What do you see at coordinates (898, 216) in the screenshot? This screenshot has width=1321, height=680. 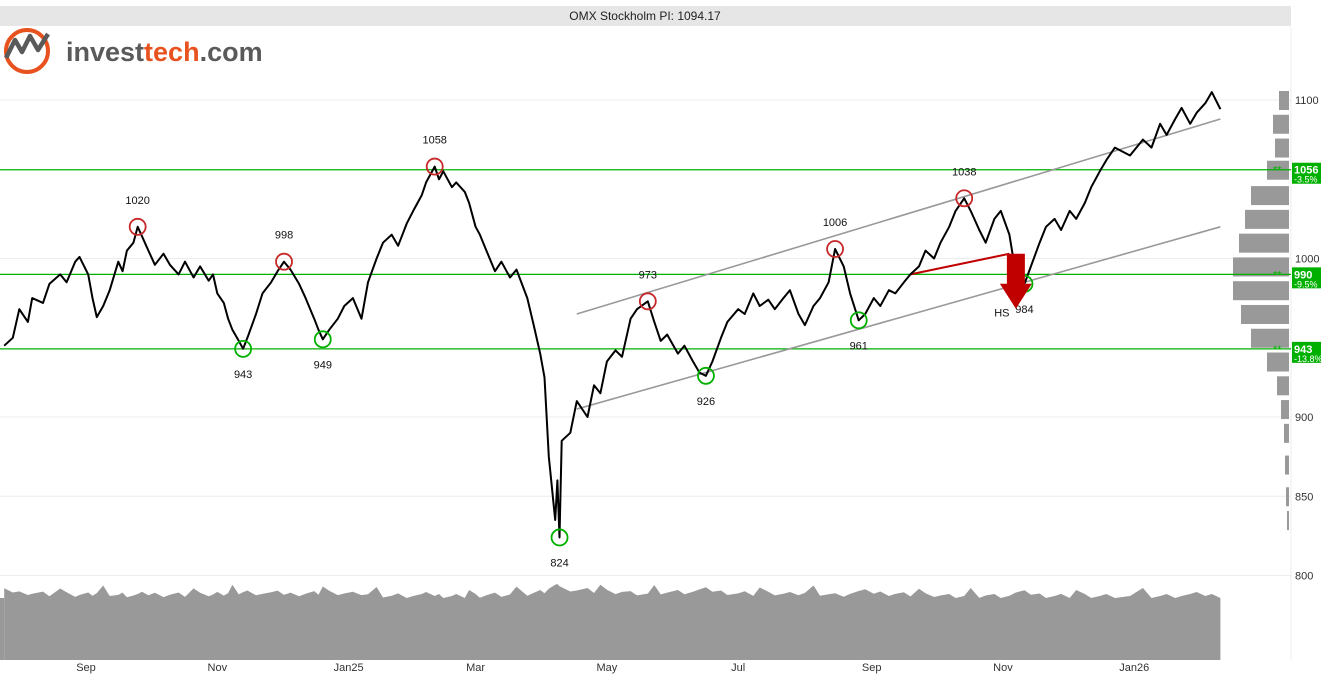 I see `trend-channel-upper` at bounding box center [898, 216].